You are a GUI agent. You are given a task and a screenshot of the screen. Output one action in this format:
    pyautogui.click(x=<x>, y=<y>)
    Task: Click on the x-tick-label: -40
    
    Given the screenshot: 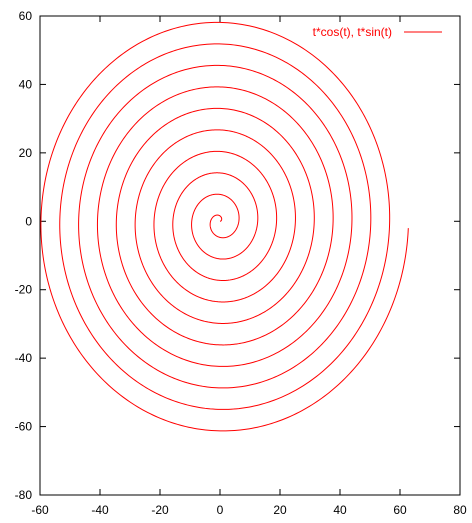 What is the action you would take?
    pyautogui.click(x=100, y=510)
    